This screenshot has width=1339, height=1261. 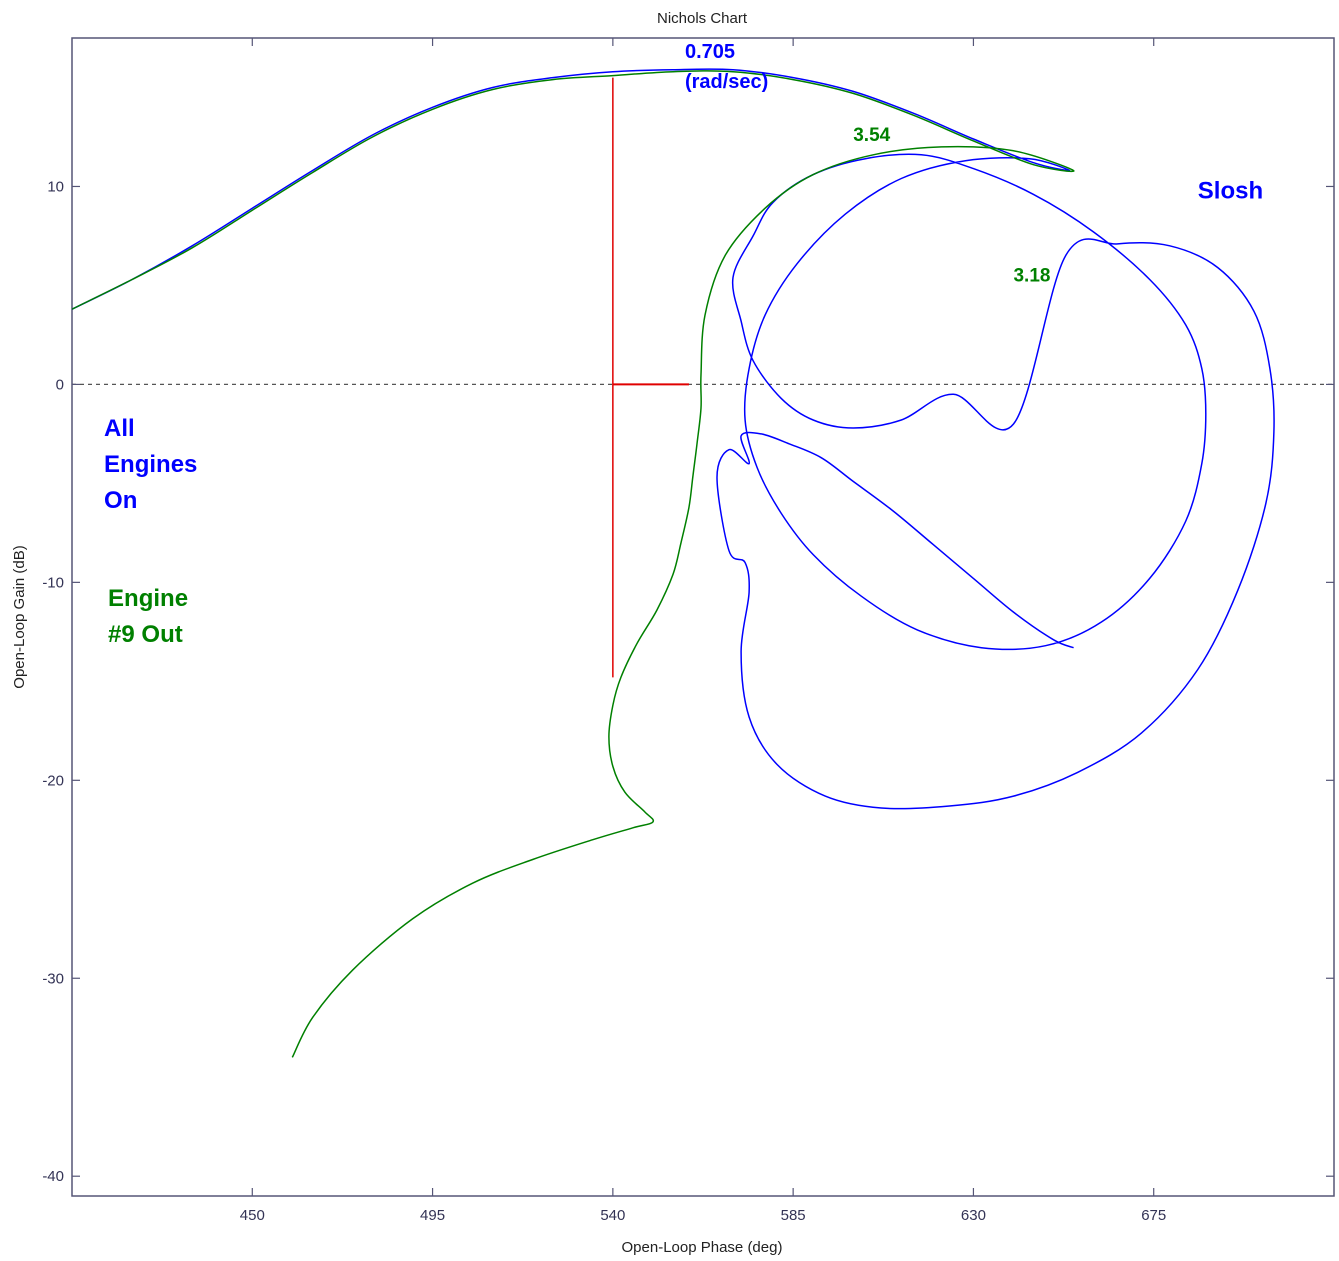 What do you see at coordinates (1153, 1215) in the screenshot?
I see `x-tick-label: 675` at bounding box center [1153, 1215].